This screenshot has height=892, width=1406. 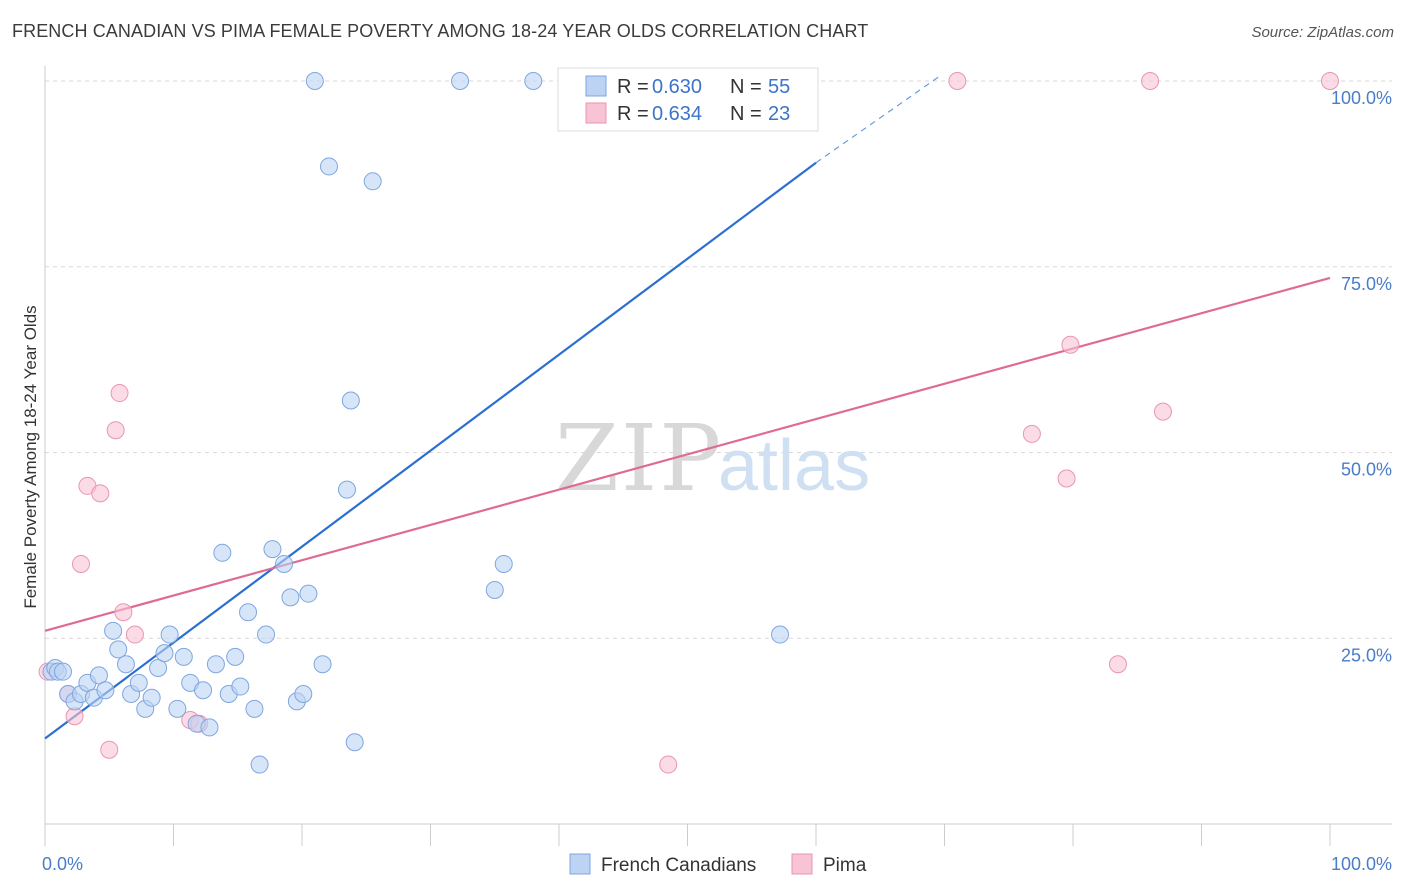 I want to click on bottom-legend-label-french-canadians: French Canadians, so click(x=678, y=865).